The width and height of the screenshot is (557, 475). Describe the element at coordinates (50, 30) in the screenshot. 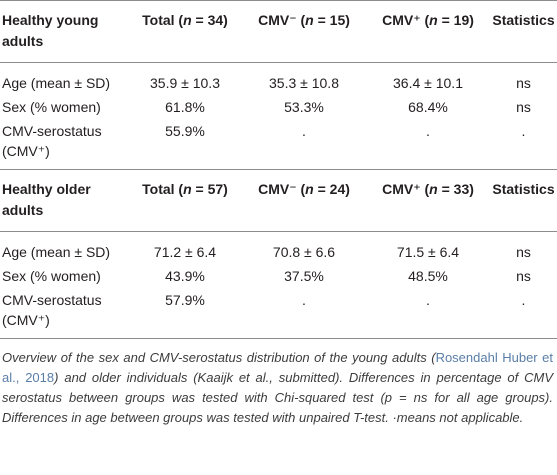

I see `header-text: Healthy young adults` at that location.